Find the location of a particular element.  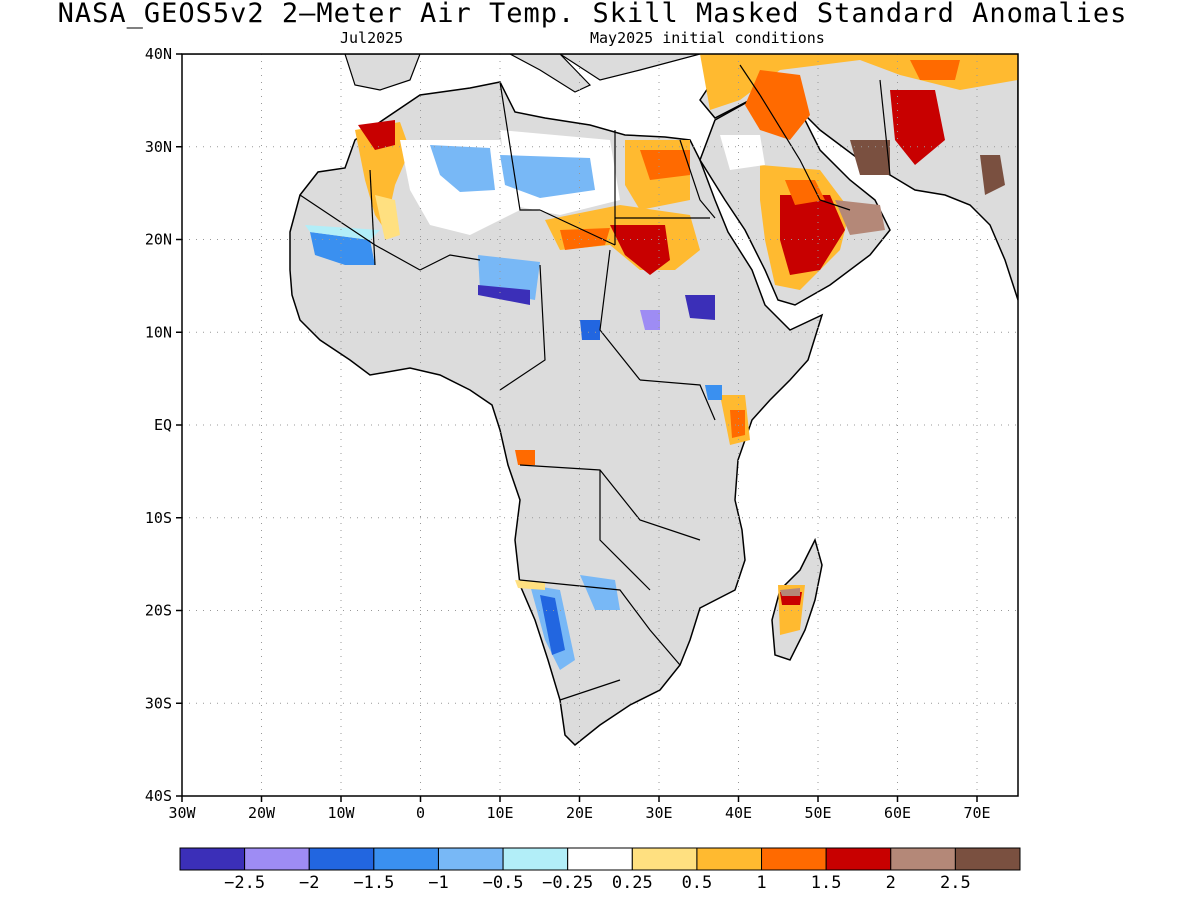

colorbar is located at coordinates (600, 859).